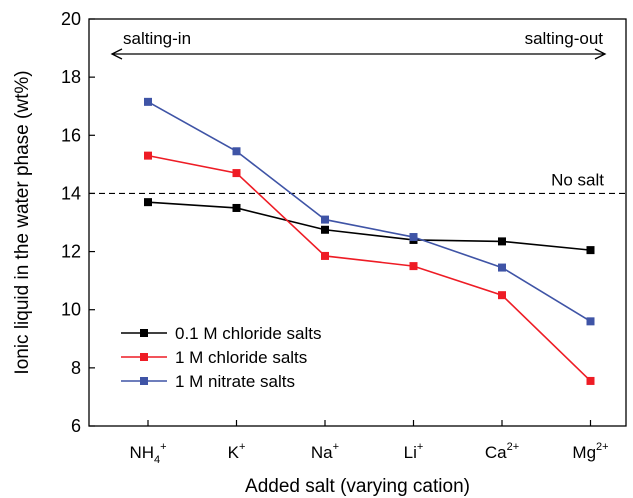 The width and height of the screenshot is (633, 498). What do you see at coordinates (590, 451) in the screenshot?
I see `x-tick-label: Mg2+` at bounding box center [590, 451].